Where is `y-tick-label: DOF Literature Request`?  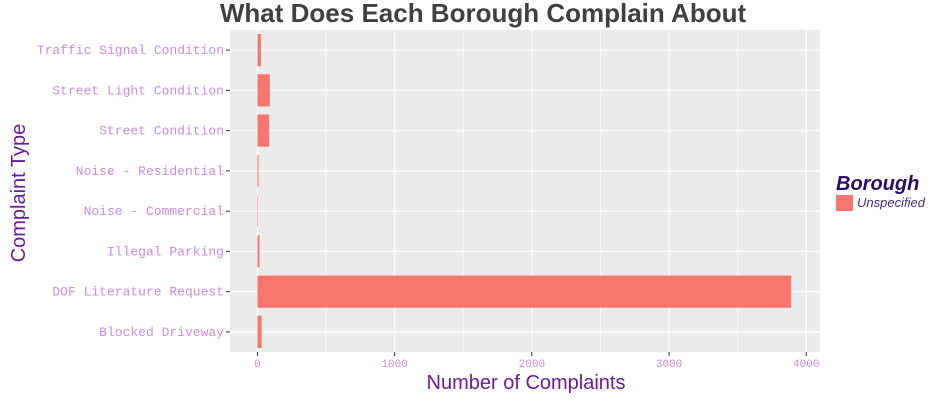
y-tick-label: DOF Literature Request is located at coordinates (138, 292).